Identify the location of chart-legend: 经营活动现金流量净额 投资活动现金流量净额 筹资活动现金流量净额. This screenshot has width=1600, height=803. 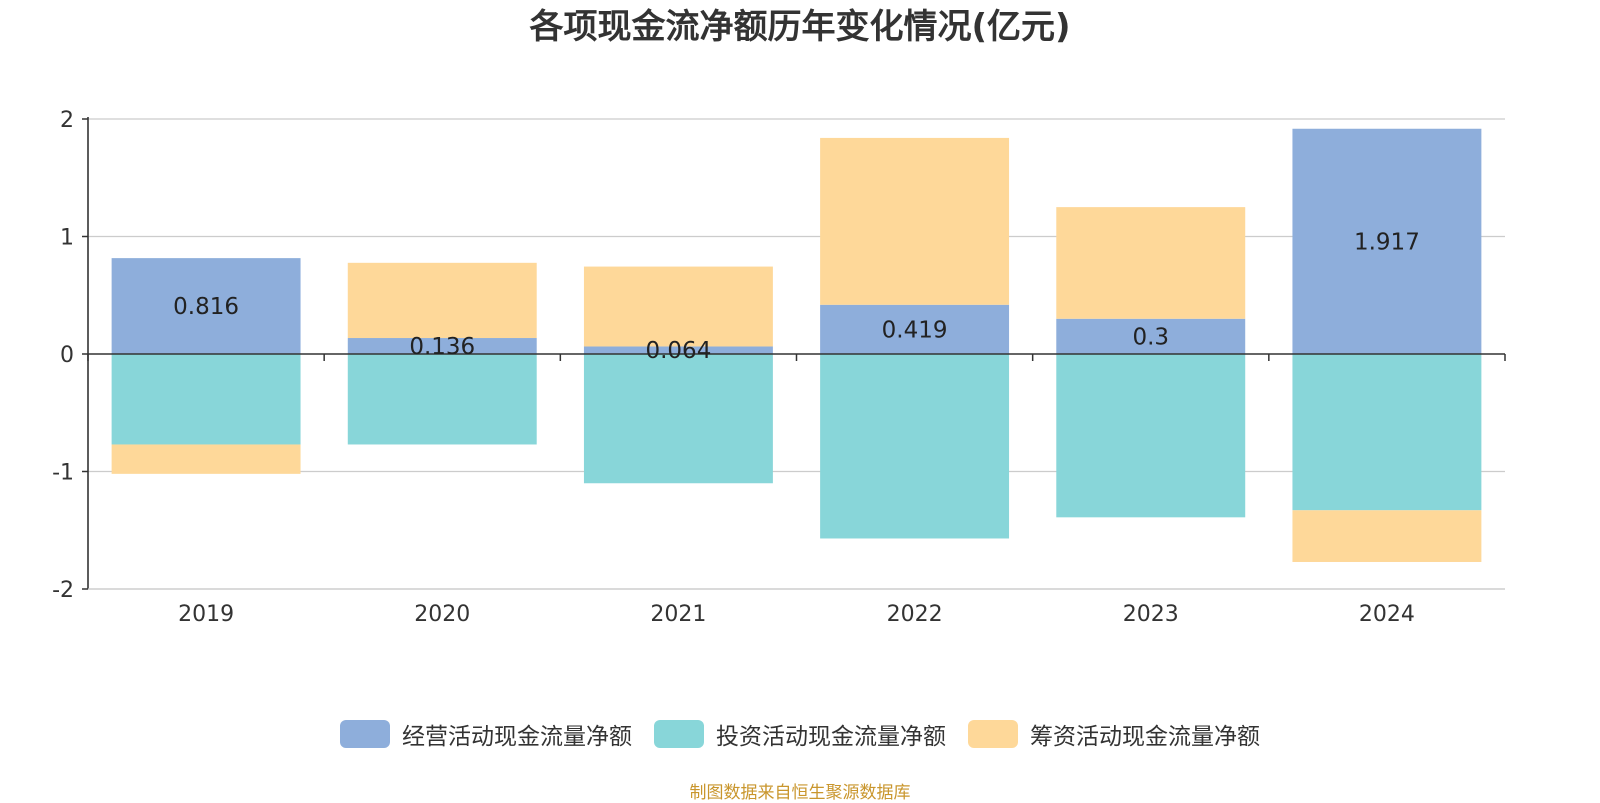
(800, 734).